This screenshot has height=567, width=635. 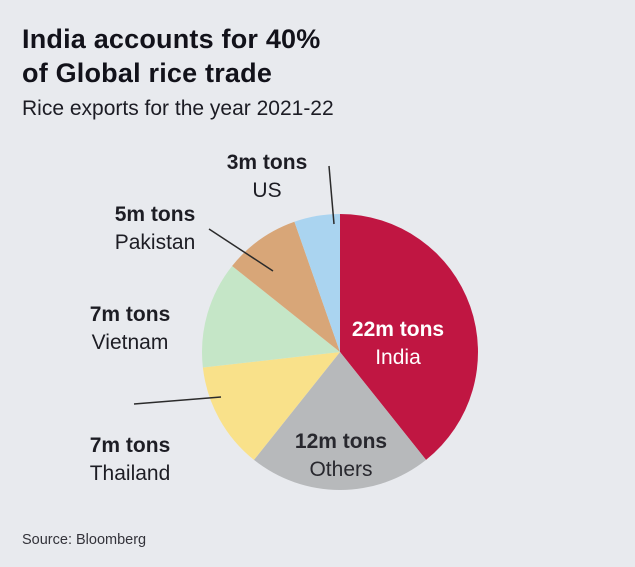 I want to click on slice-name-us: US, so click(x=267, y=190).